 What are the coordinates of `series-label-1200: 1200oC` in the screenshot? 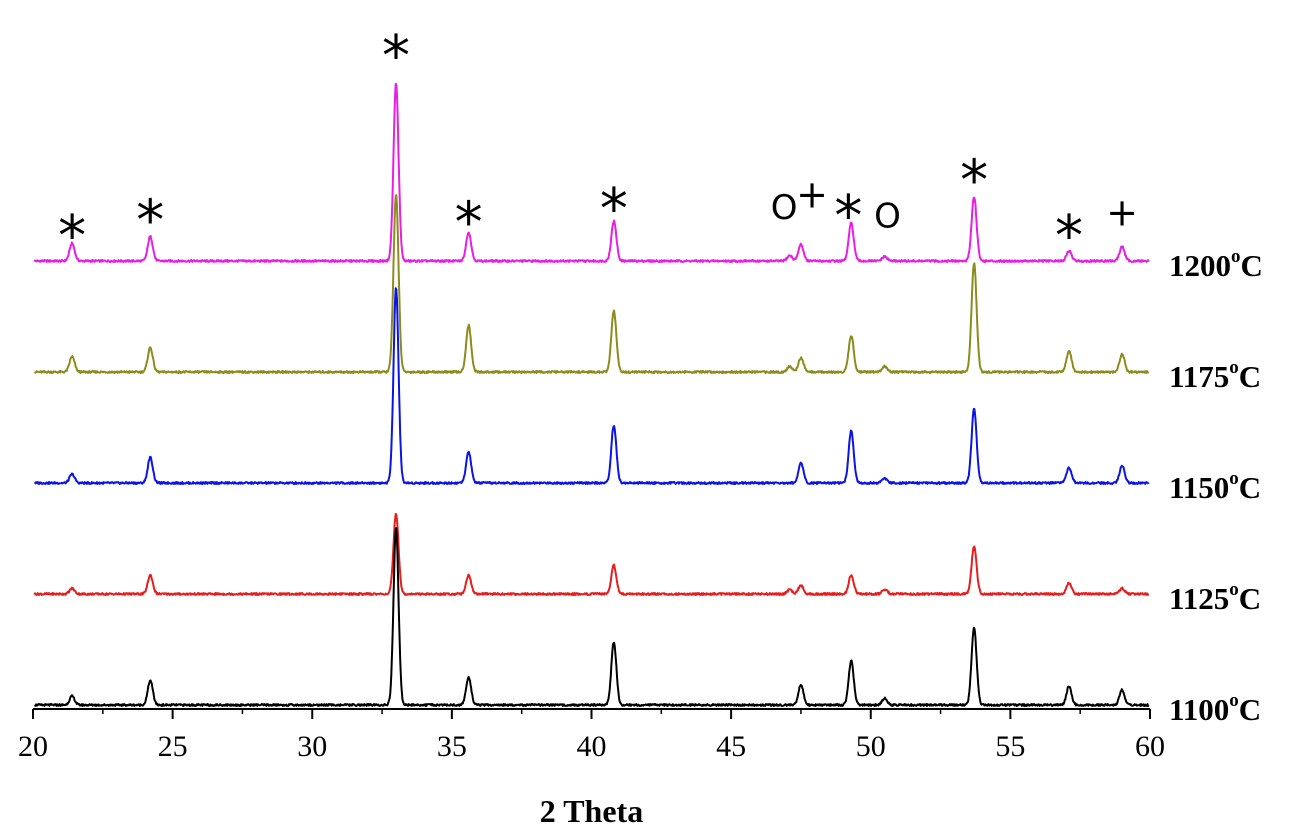 It's located at (1216, 264).